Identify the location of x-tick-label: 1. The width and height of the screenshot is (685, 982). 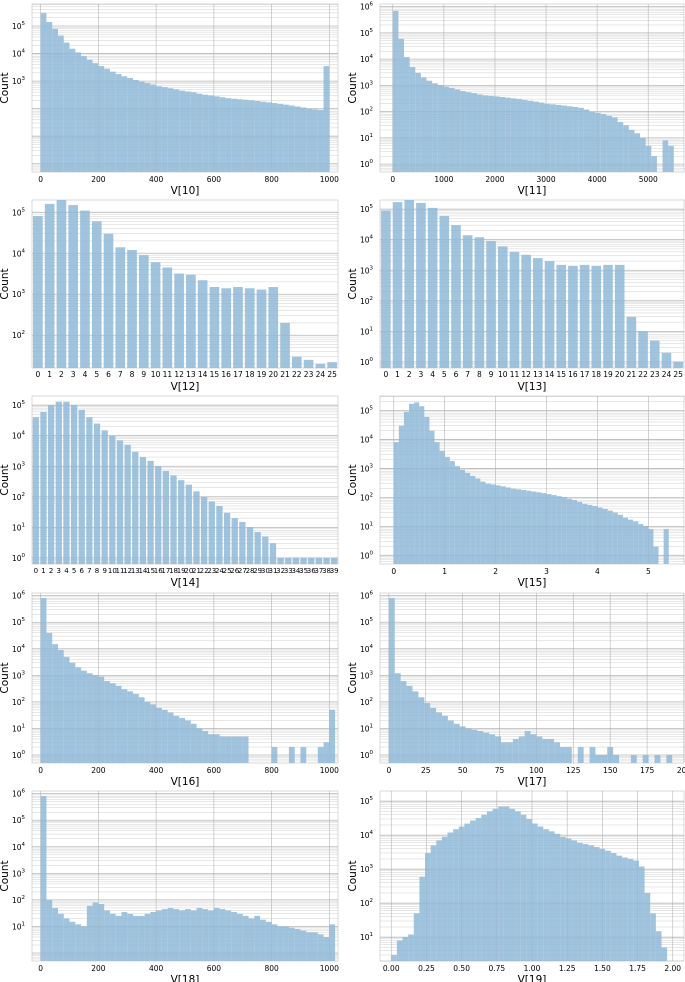
(444, 571).